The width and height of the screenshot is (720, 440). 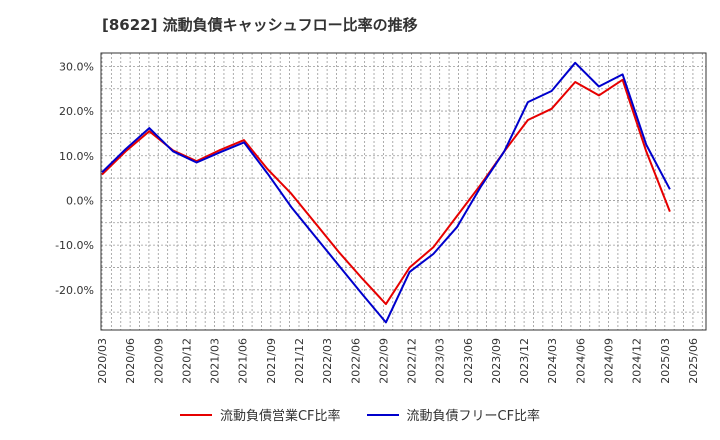 I want to click on legend: 流動負債営業CF比率 流動負債フリーCF比率, so click(x=360, y=414).